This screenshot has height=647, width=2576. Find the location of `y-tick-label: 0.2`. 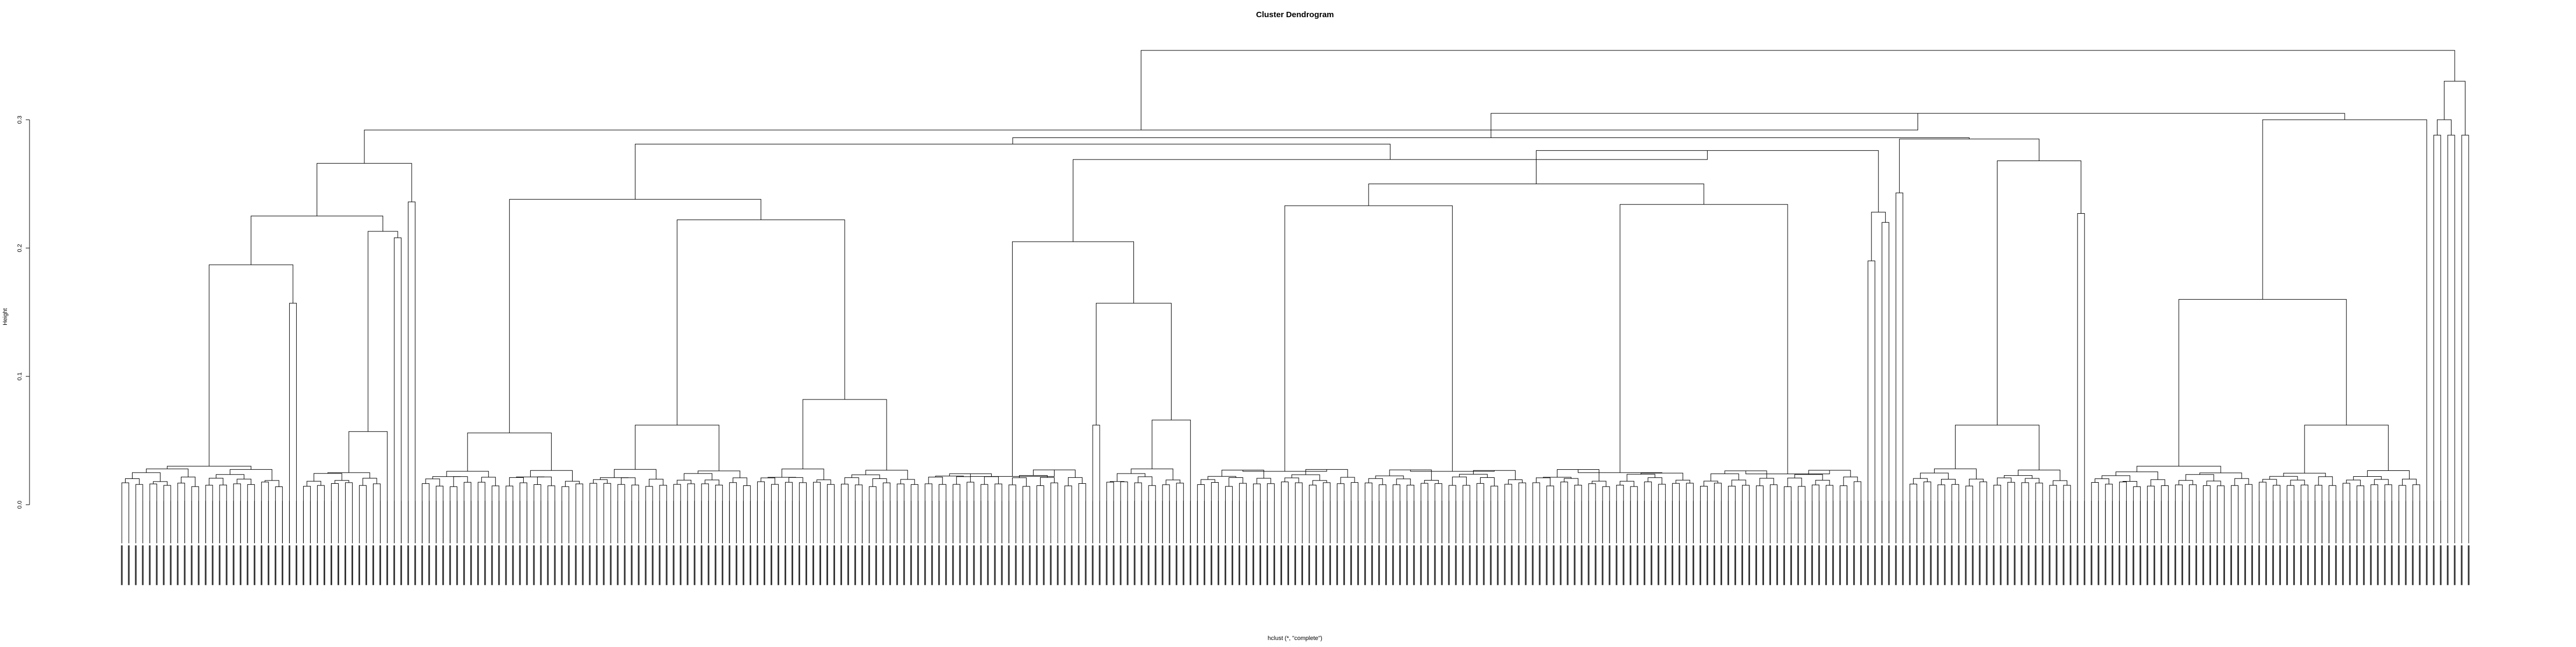

y-tick-label: 0.2 is located at coordinates (20, 248).